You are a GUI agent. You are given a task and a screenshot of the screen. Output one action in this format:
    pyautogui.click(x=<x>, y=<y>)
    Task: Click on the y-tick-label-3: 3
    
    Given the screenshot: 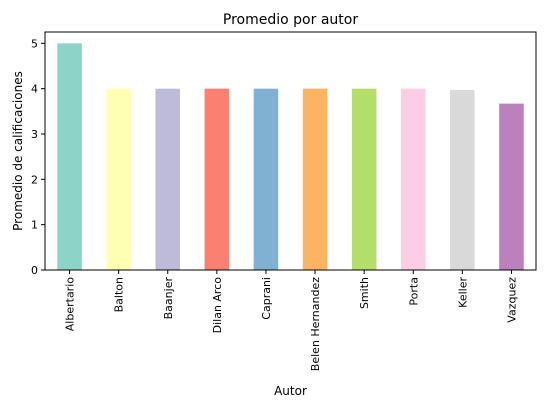 What is the action you would take?
    pyautogui.click(x=34, y=134)
    